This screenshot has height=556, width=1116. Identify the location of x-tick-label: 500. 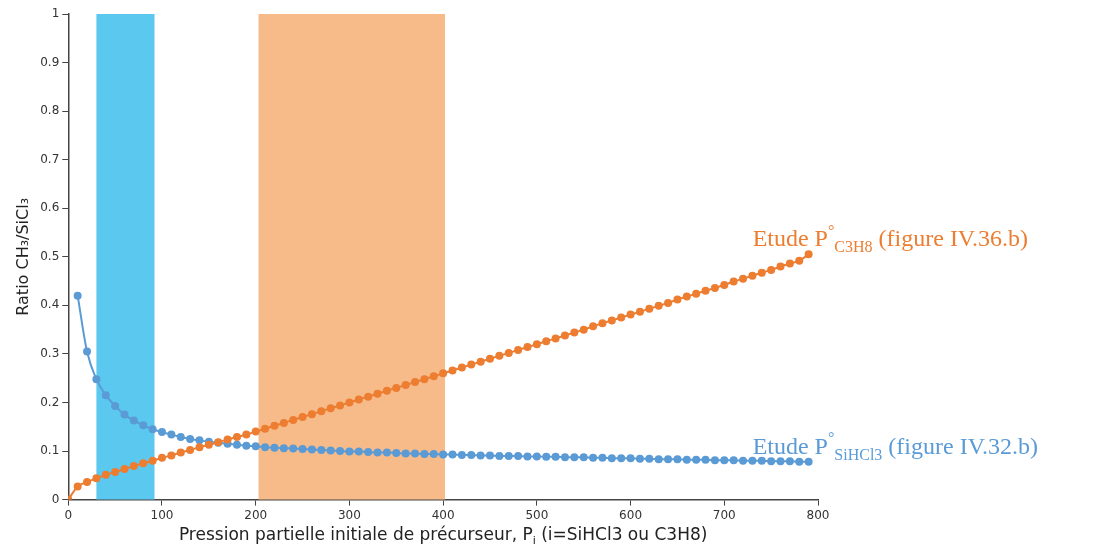
(537, 514).